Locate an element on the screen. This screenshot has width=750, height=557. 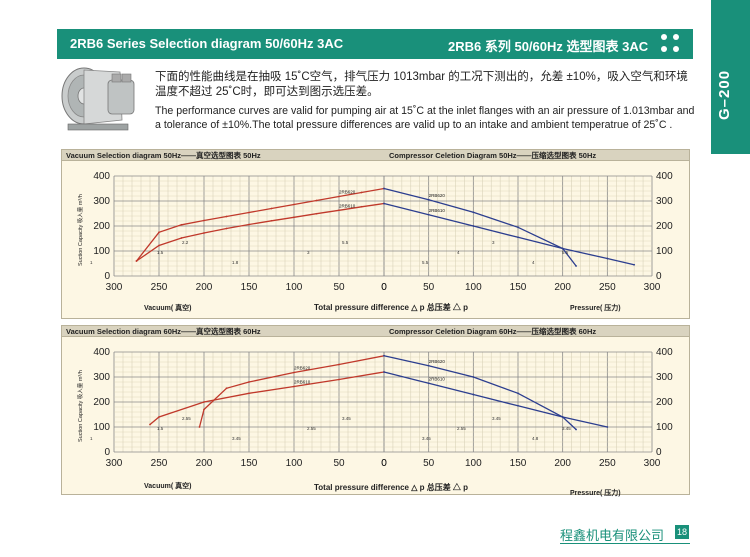
dots-icon is located at coordinates (671, 44).